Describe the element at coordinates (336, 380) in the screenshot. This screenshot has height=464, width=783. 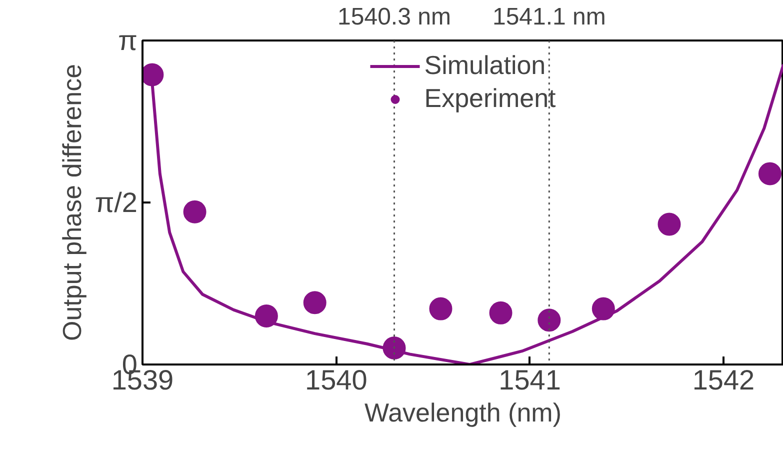
I see `x-tick-label: 1540` at that location.